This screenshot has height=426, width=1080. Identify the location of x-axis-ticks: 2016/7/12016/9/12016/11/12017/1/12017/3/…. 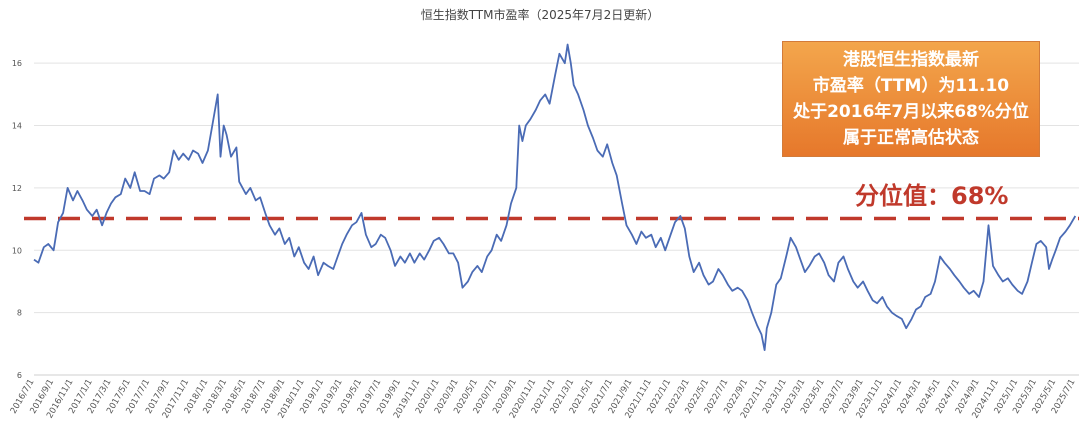
(543, 399).